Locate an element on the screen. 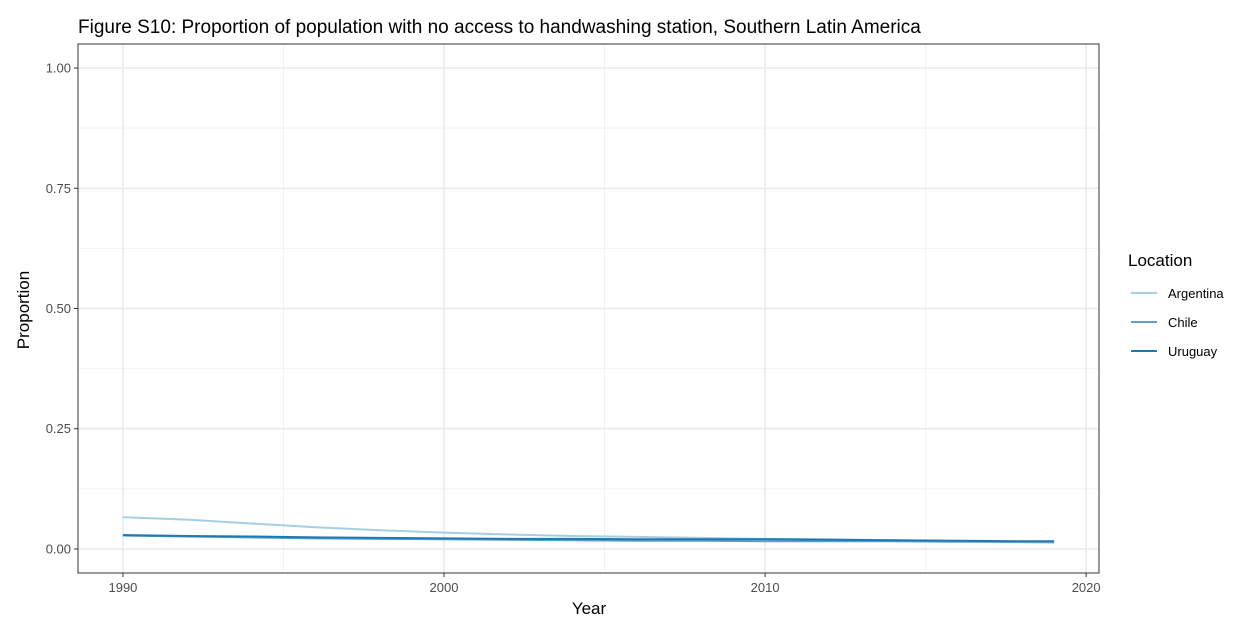 The height and width of the screenshot is (618, 1237). legend-items: Argentina Chile Uruguay is located at coordinates (1177, 322).